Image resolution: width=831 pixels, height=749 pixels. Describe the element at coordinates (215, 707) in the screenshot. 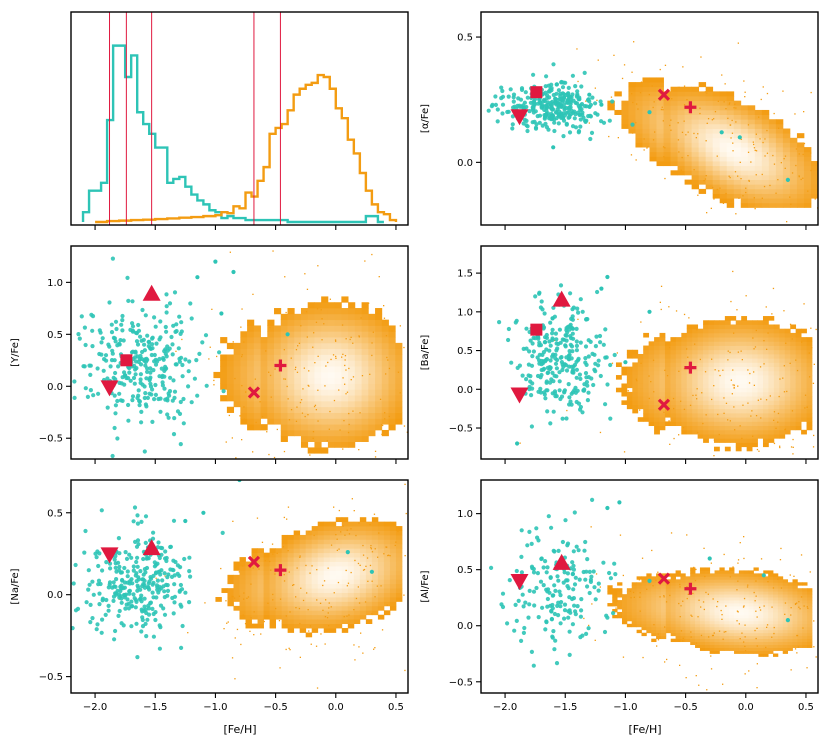

I see `x-tick-label: −1.0` at that location.